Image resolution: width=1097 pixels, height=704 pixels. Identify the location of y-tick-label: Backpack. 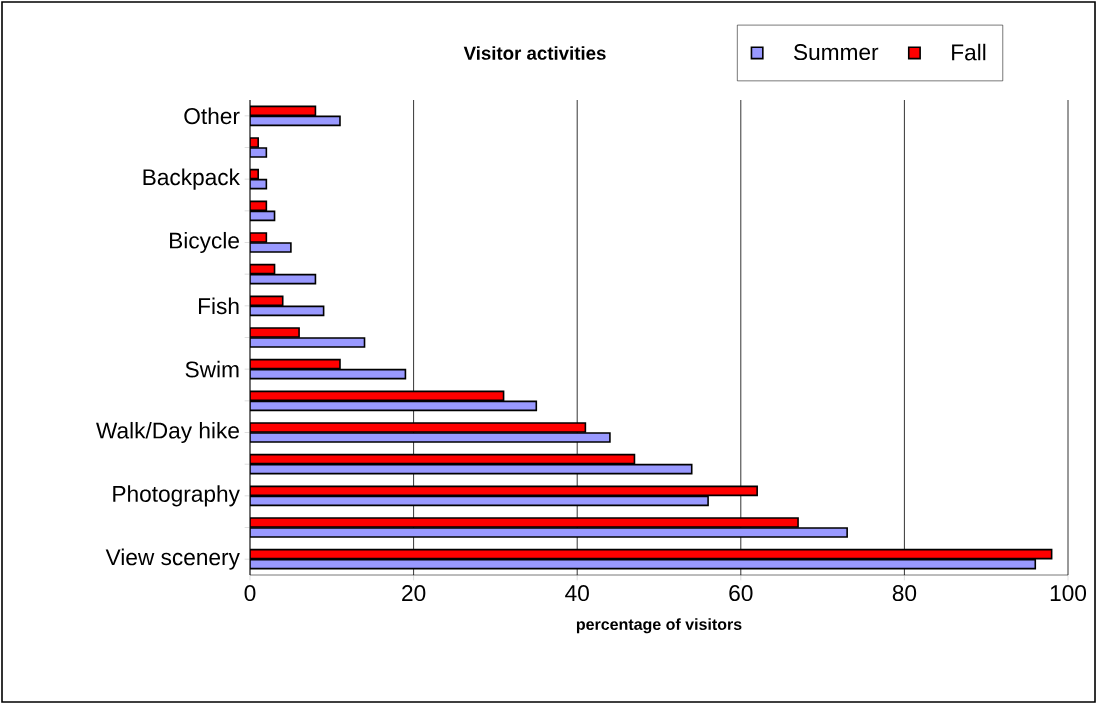
(191, 179).